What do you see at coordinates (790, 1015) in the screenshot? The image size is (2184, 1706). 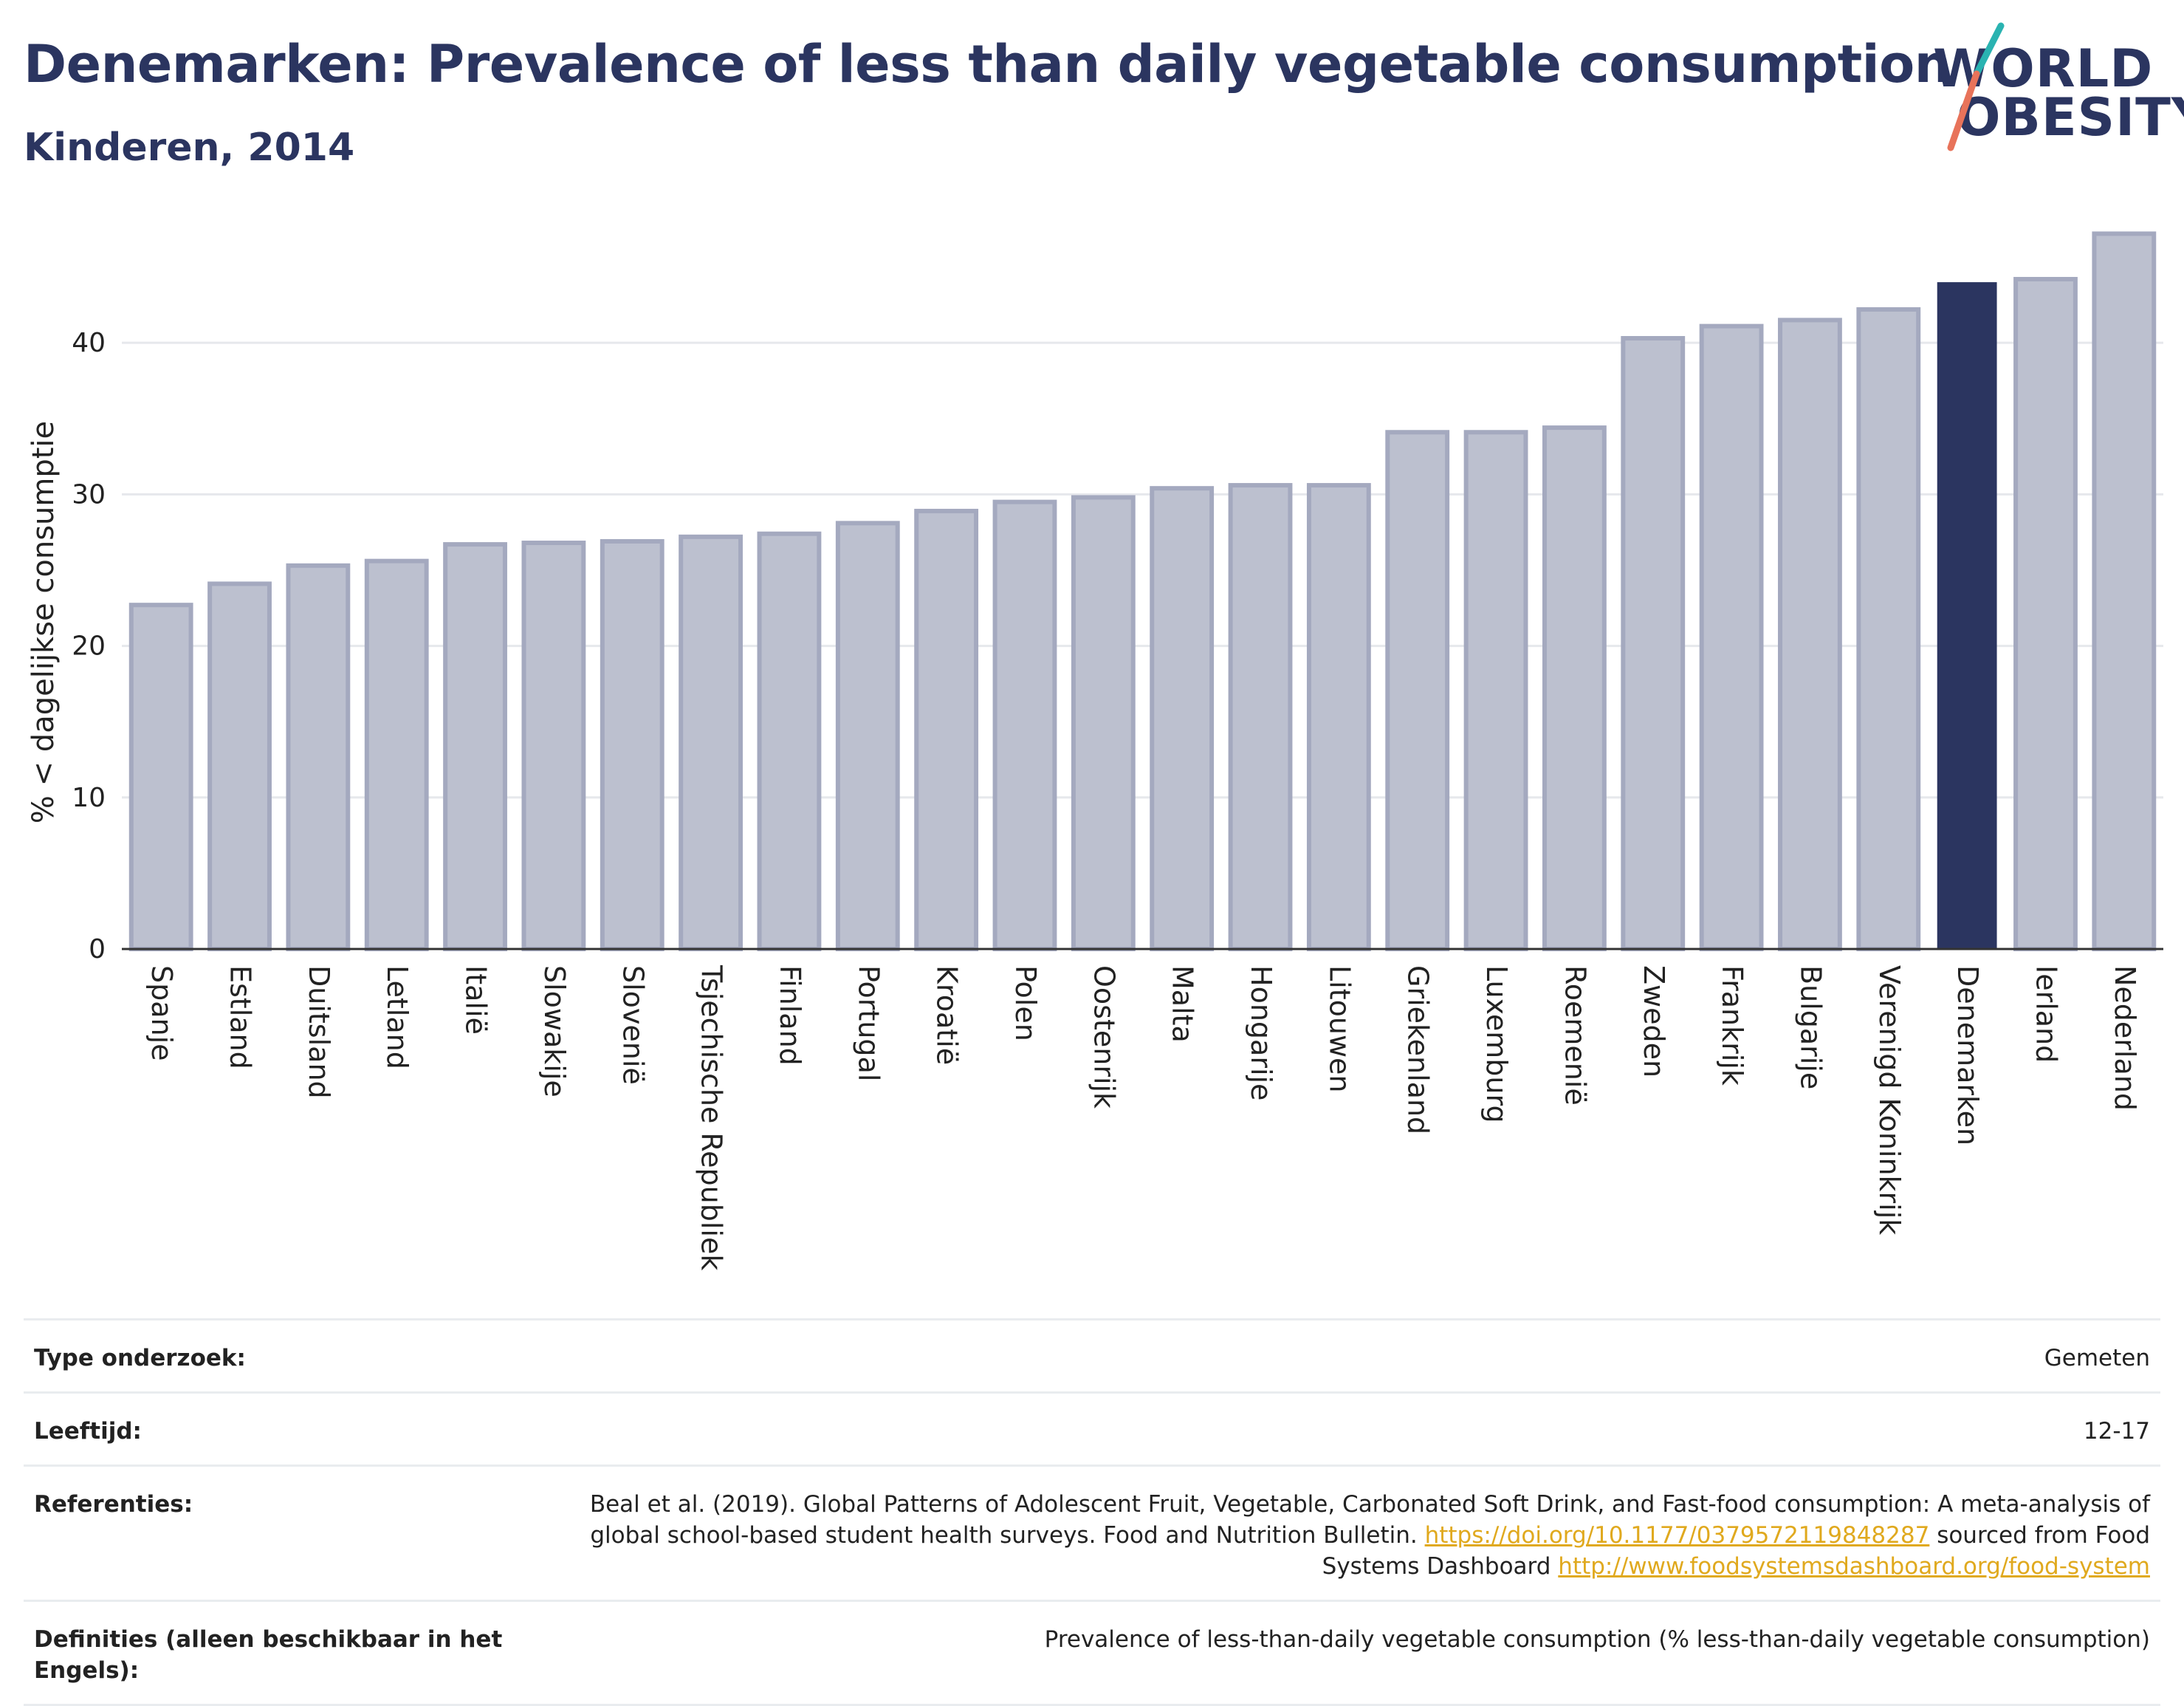 I see `x-tick-label: Finland` at bounding box center [790, 1015].